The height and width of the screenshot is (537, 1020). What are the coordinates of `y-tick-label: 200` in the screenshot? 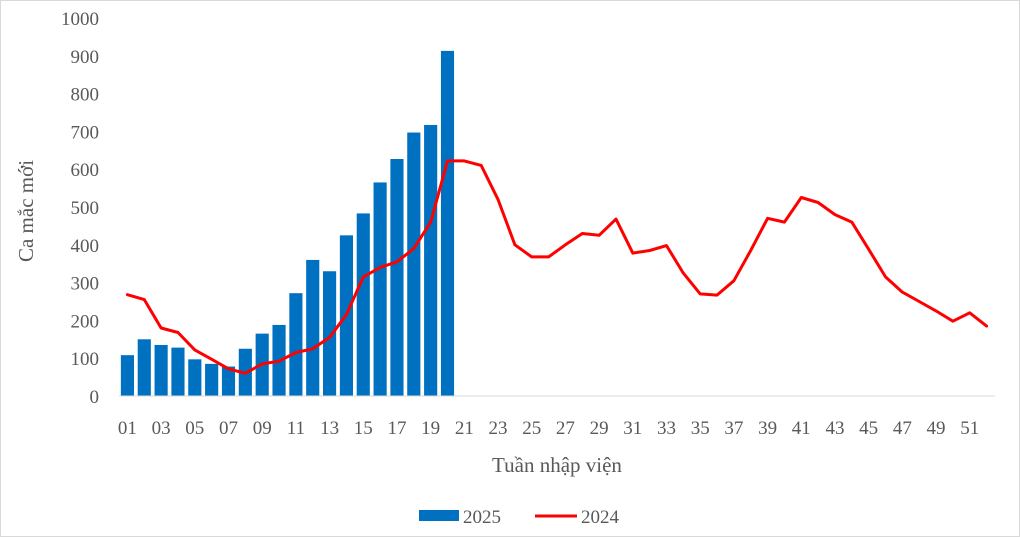 It's located at (85, 321).